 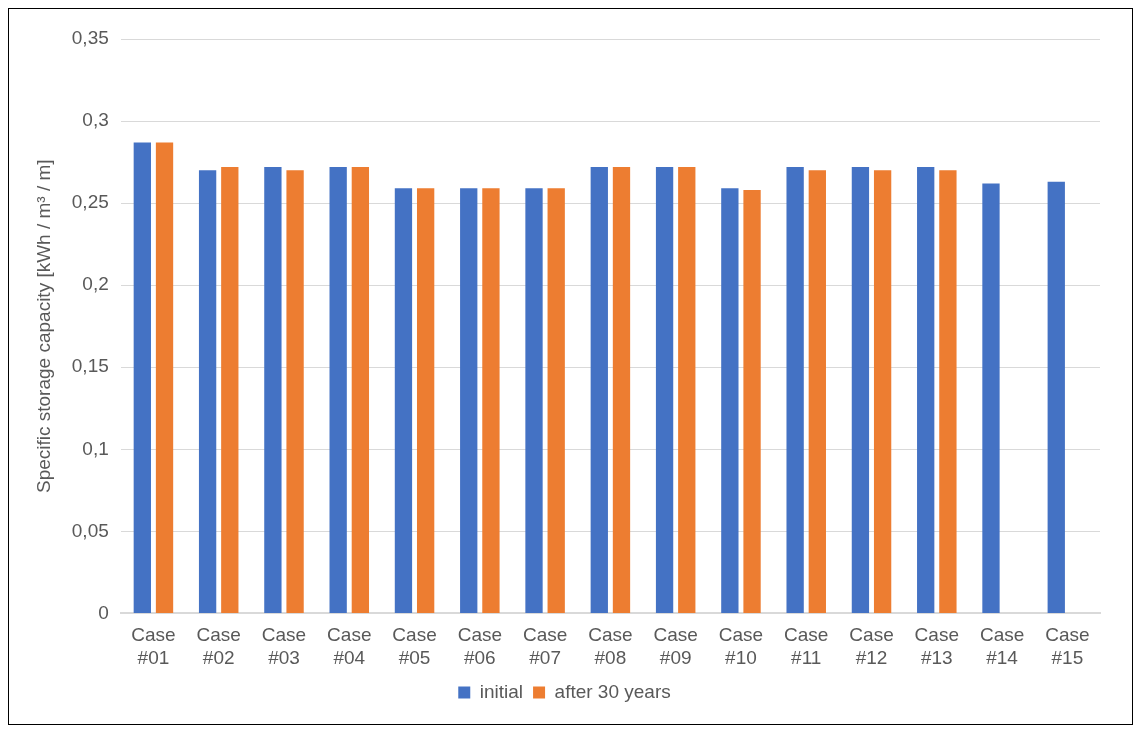 I want to click on y-axis-title: Specific storage capacity [kWh / m³ / m], so click(x=43, y=326).